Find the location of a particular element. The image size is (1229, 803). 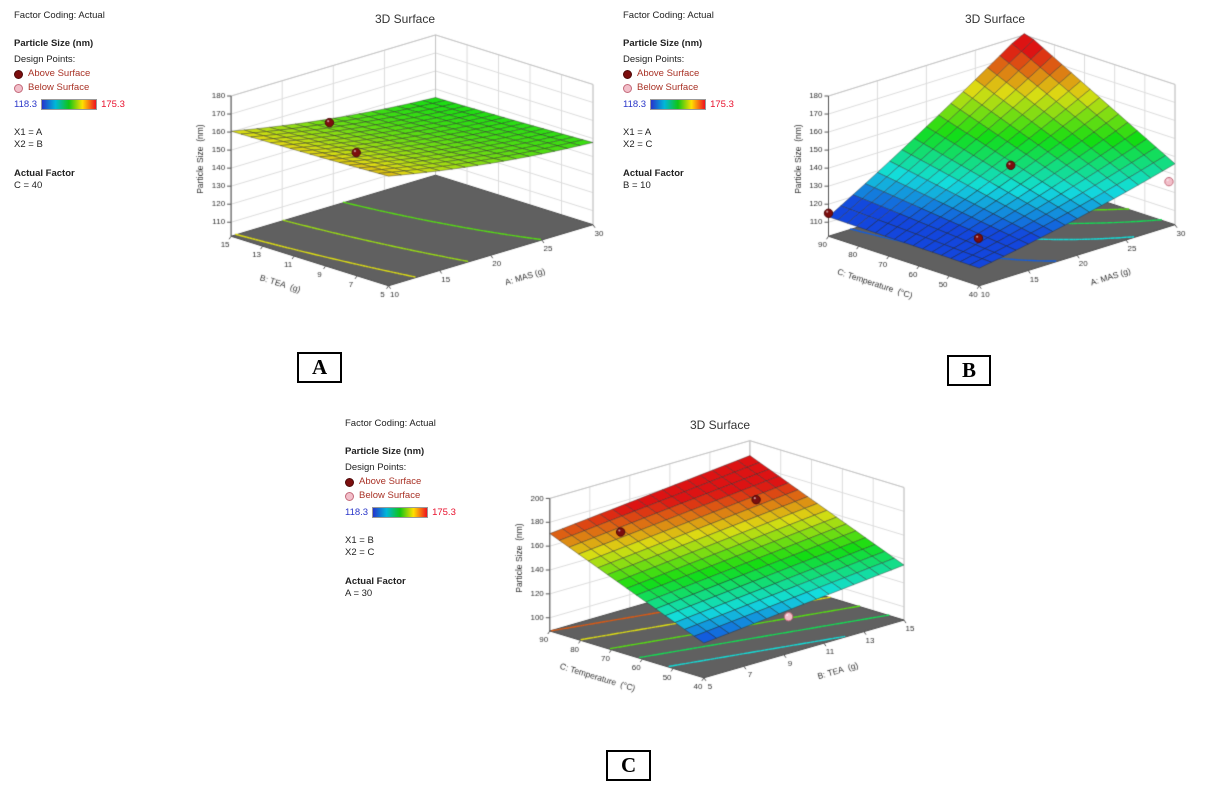

plot-title-b: 3D Surface is located at coordinates (995, 19).